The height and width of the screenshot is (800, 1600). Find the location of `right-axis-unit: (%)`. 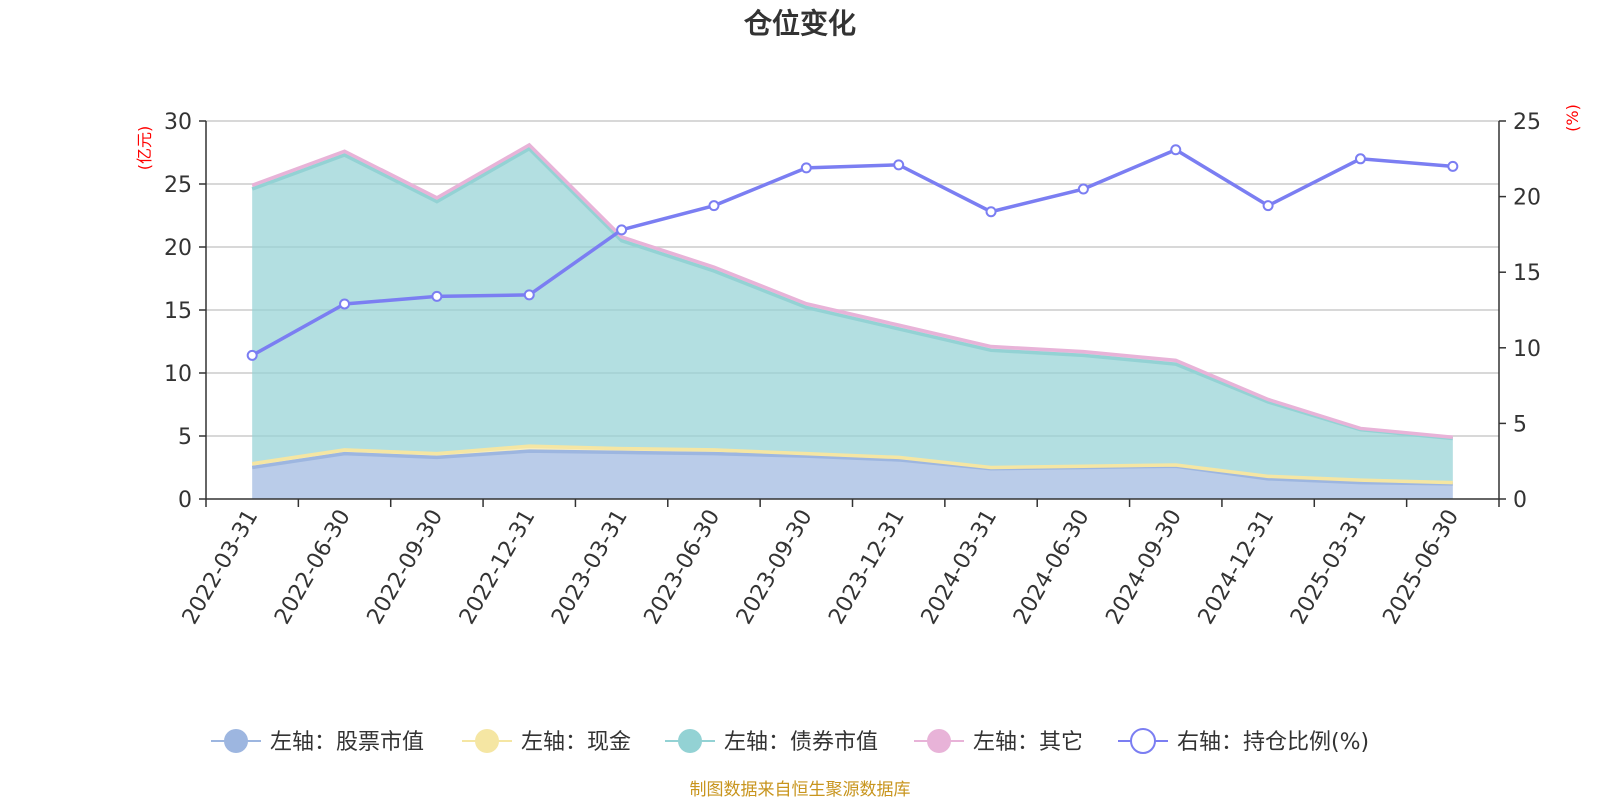

right-axis-unit: (%) is located at coordinates (1572, 118).